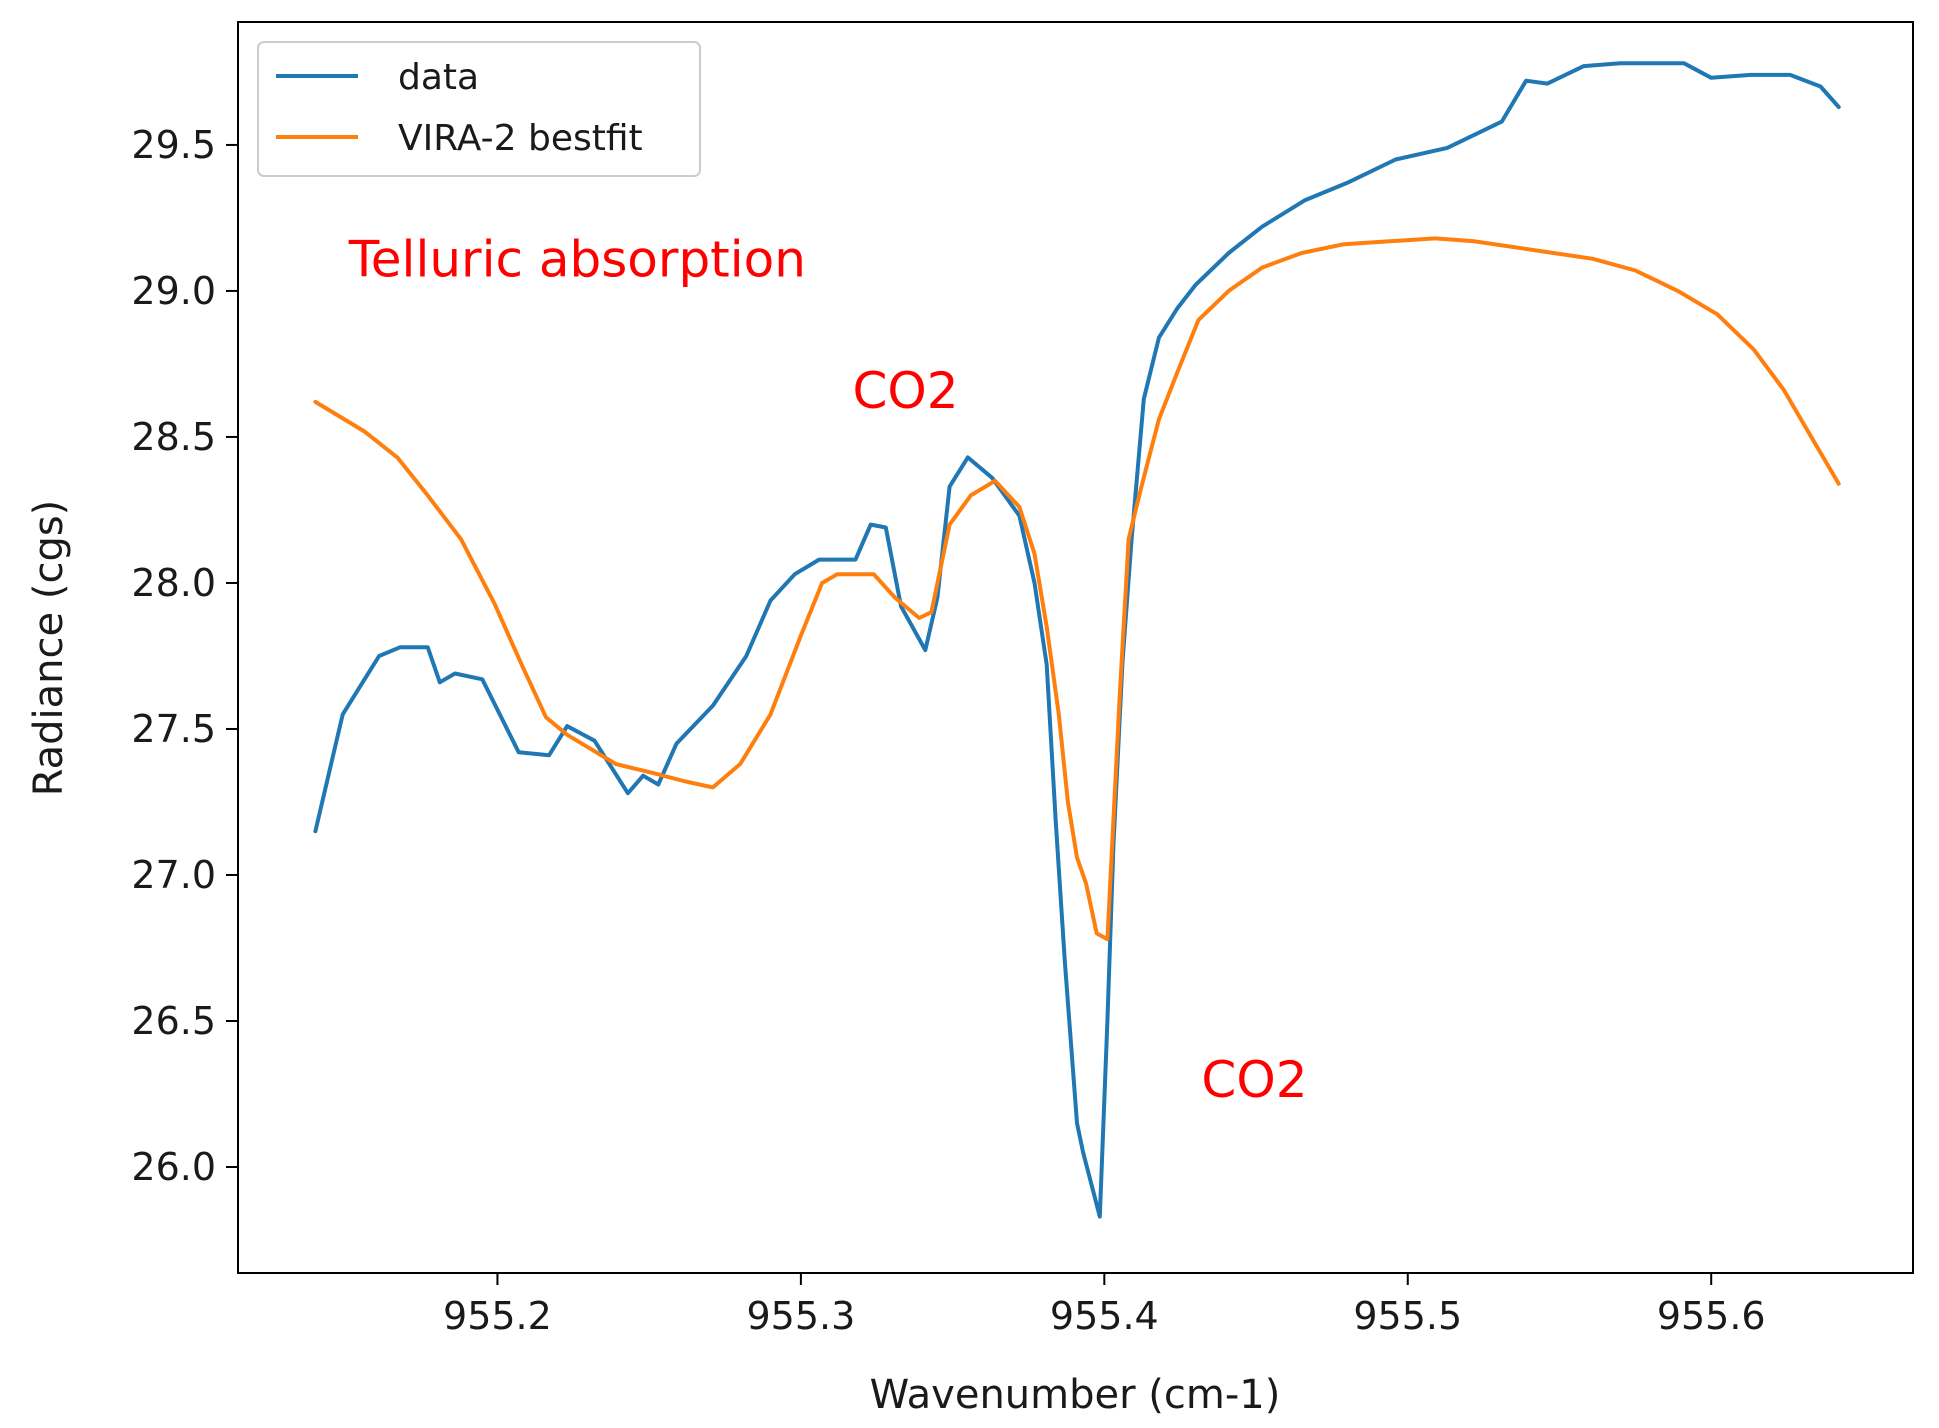  What do you see at coordinates (173, 729) in the screenshot?
I see `y-tick-label: 27.5` at bounding box center [173, 729].